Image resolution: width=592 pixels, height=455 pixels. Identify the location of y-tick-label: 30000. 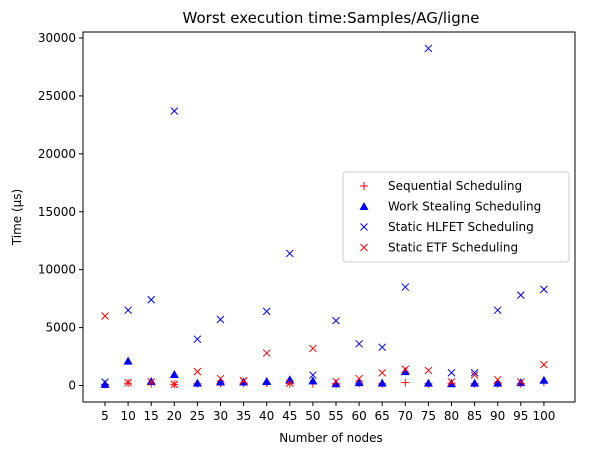
(57, 38).